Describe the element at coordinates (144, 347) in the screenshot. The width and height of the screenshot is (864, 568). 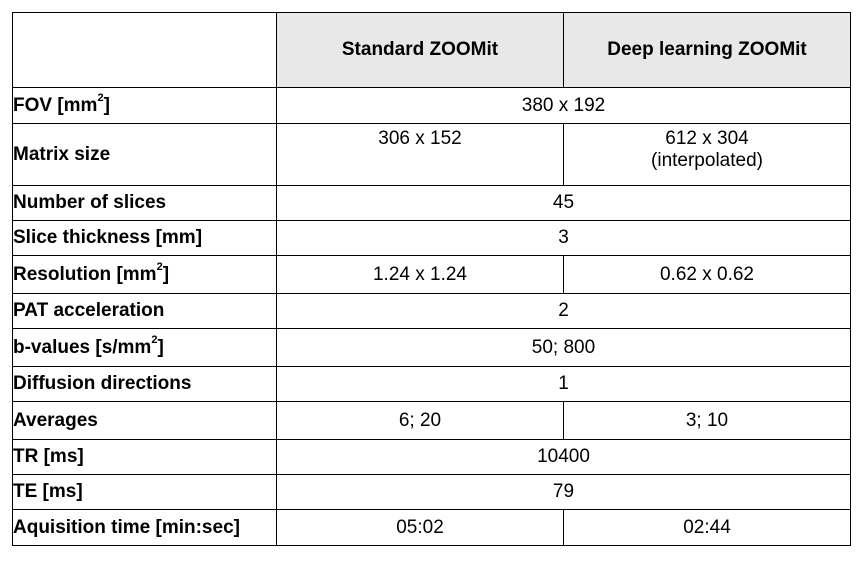
I see `row-label: b-values [s/mm2]` at that location.